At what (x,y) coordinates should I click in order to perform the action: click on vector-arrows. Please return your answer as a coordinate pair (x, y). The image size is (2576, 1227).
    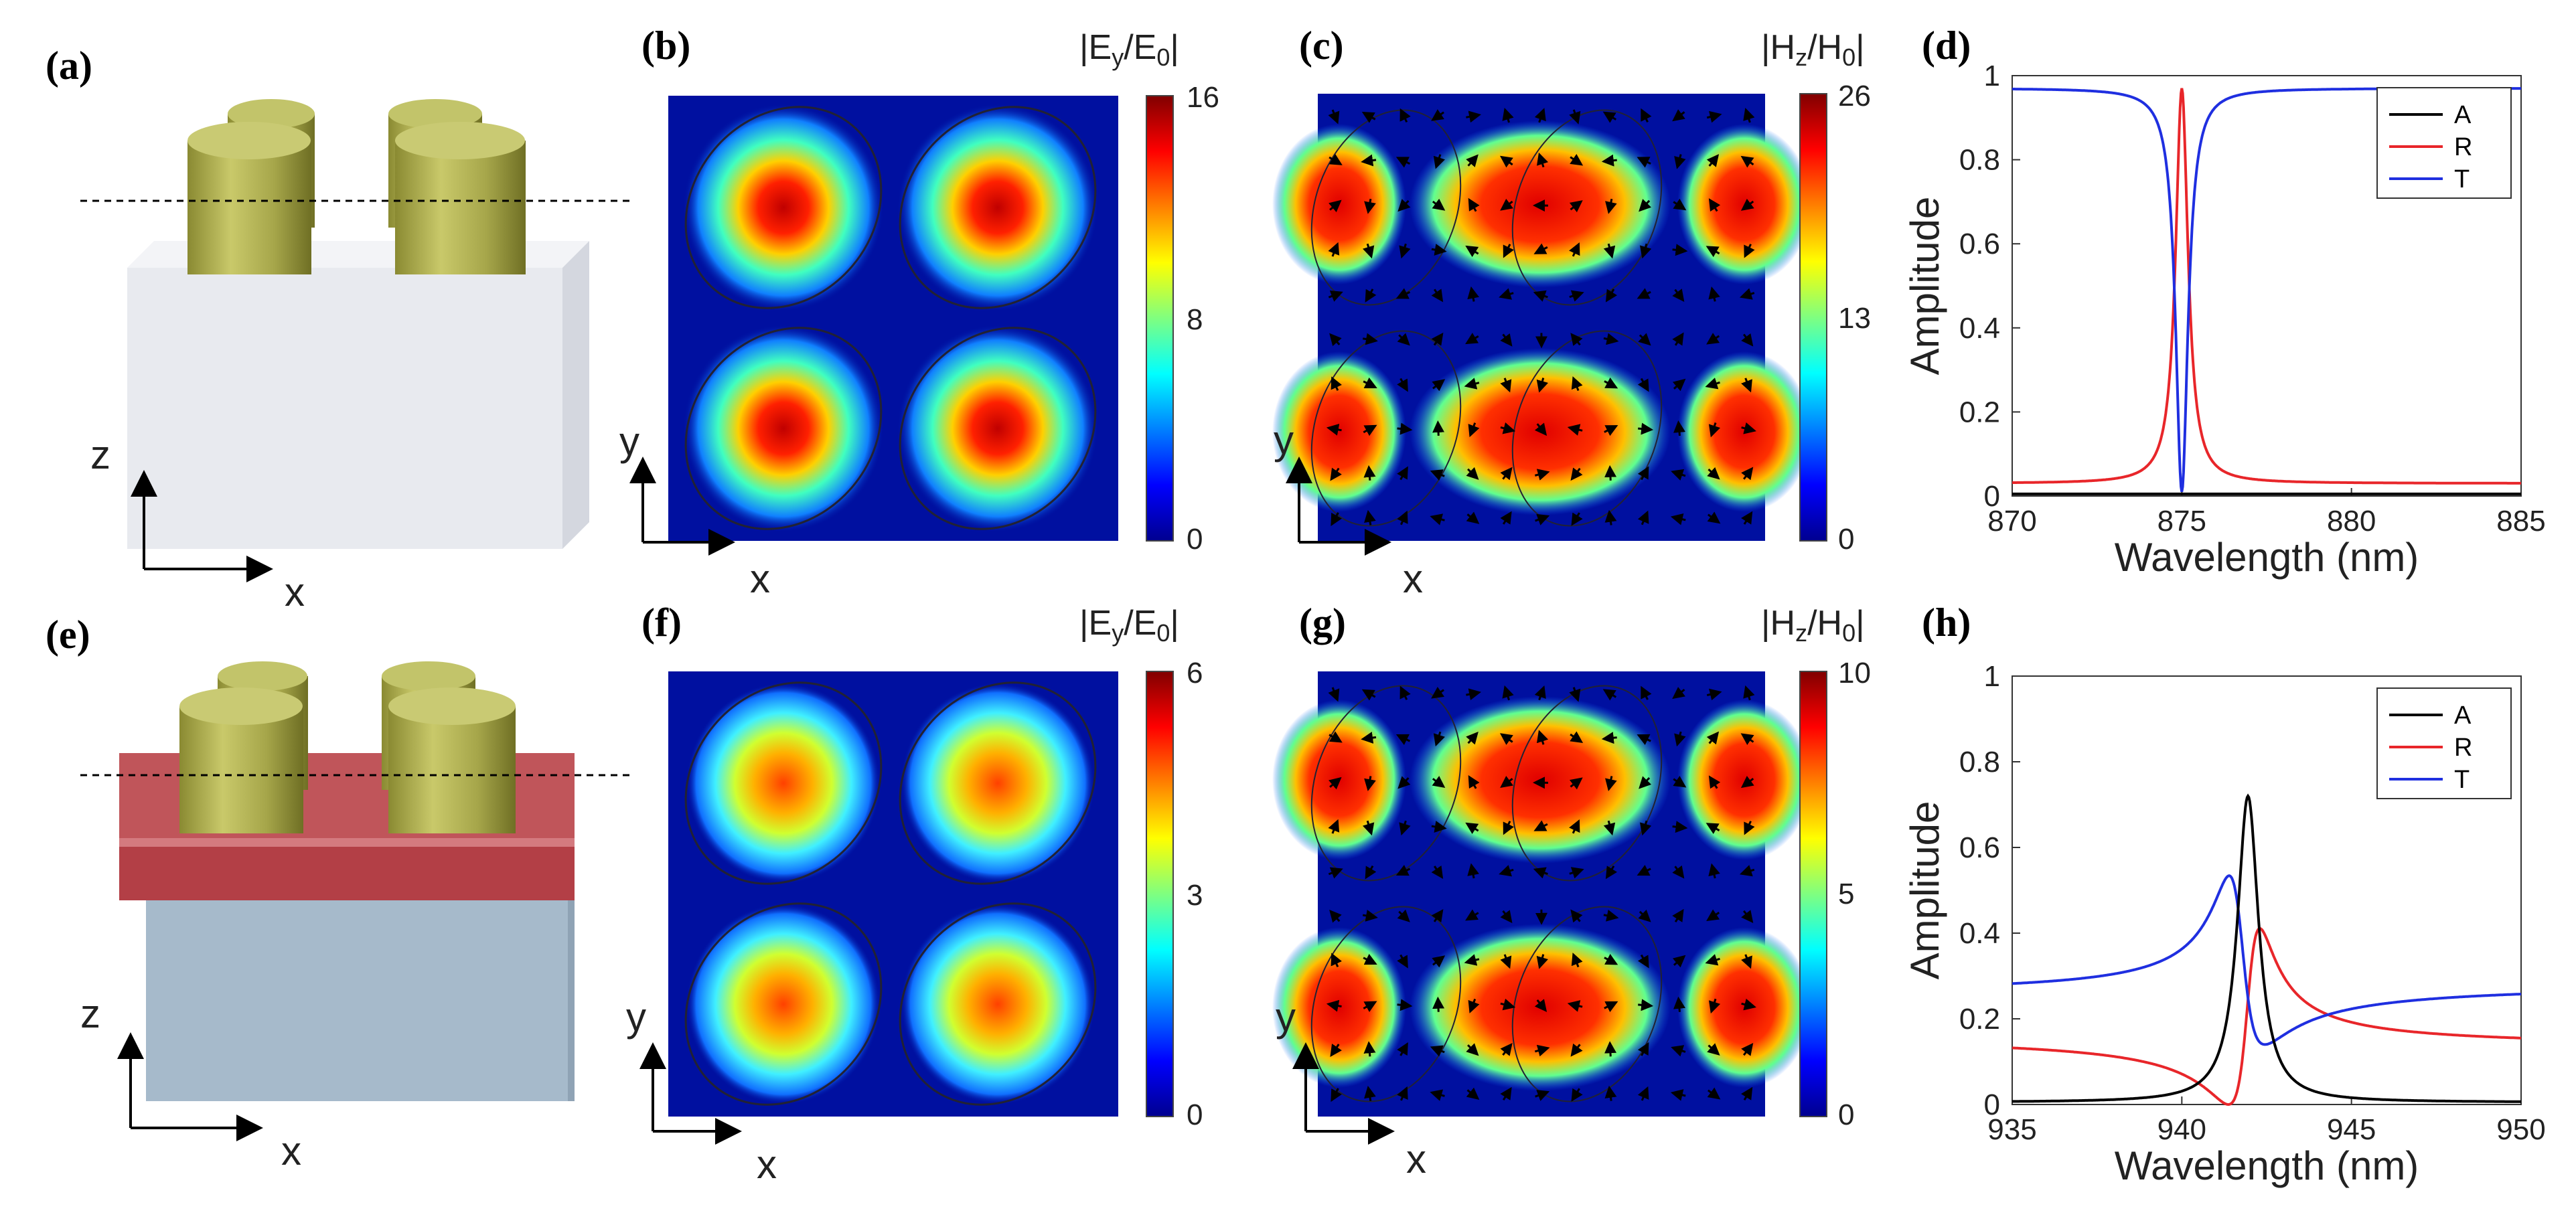
    Looking at the image, I should click on (1541, 893).